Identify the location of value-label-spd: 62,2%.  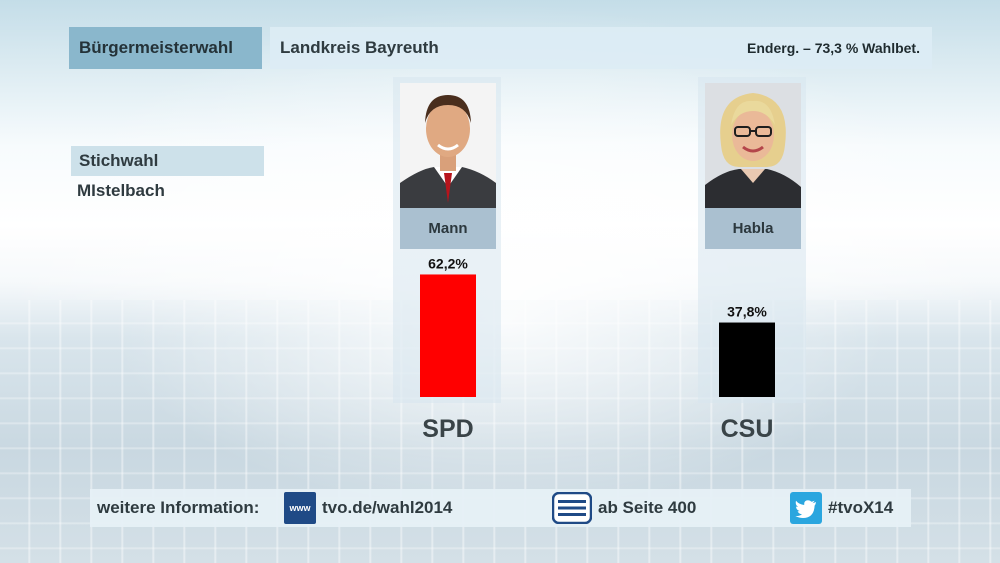
(448, 263).